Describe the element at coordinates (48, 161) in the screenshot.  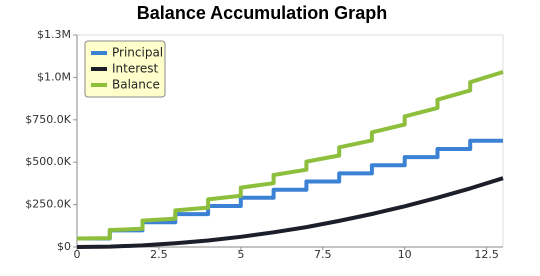
I see `y-tick-label: $500.0K` at that location.